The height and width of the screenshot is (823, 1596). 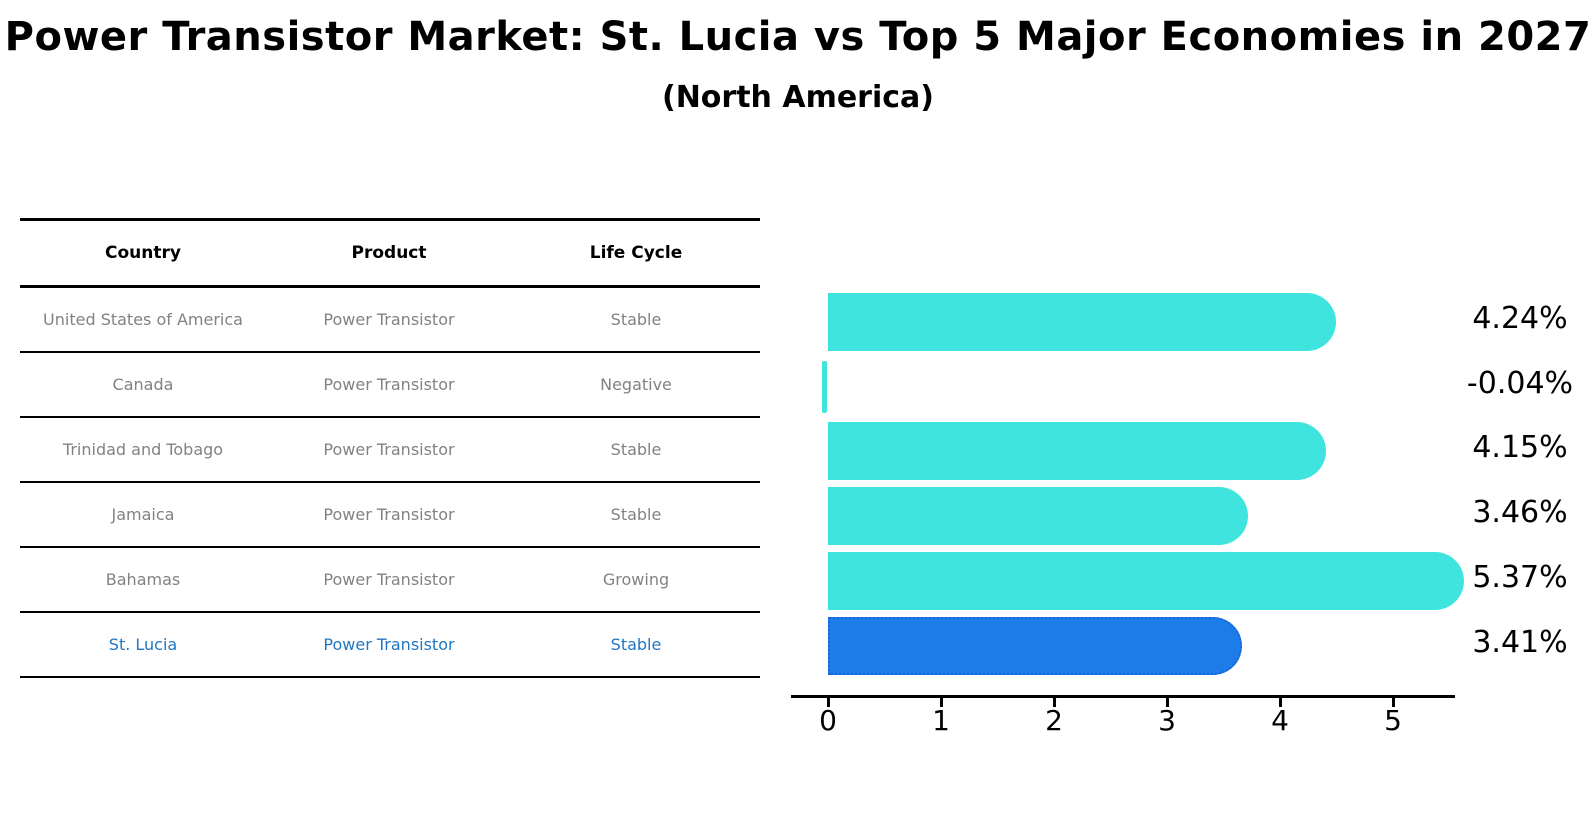 What do you see at coordinates (824, 387) in the screenshot?
I see `bar-canada` at bounding box center [824, 387].